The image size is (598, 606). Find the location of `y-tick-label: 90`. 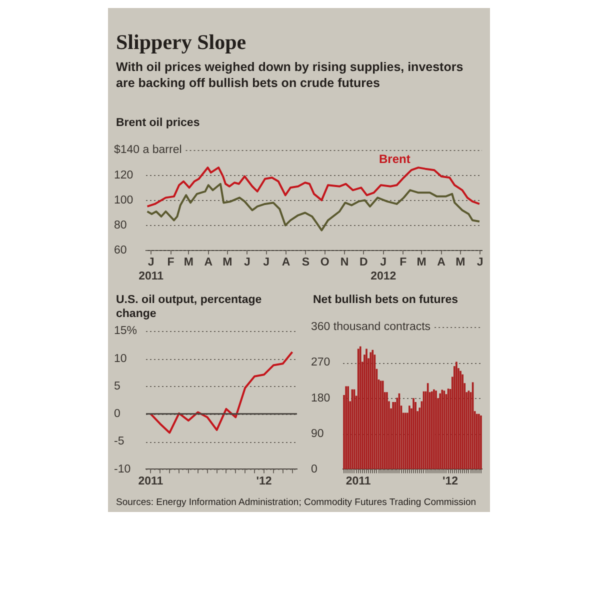

y-tick-label: 90 is located at coordinates (317, 434).